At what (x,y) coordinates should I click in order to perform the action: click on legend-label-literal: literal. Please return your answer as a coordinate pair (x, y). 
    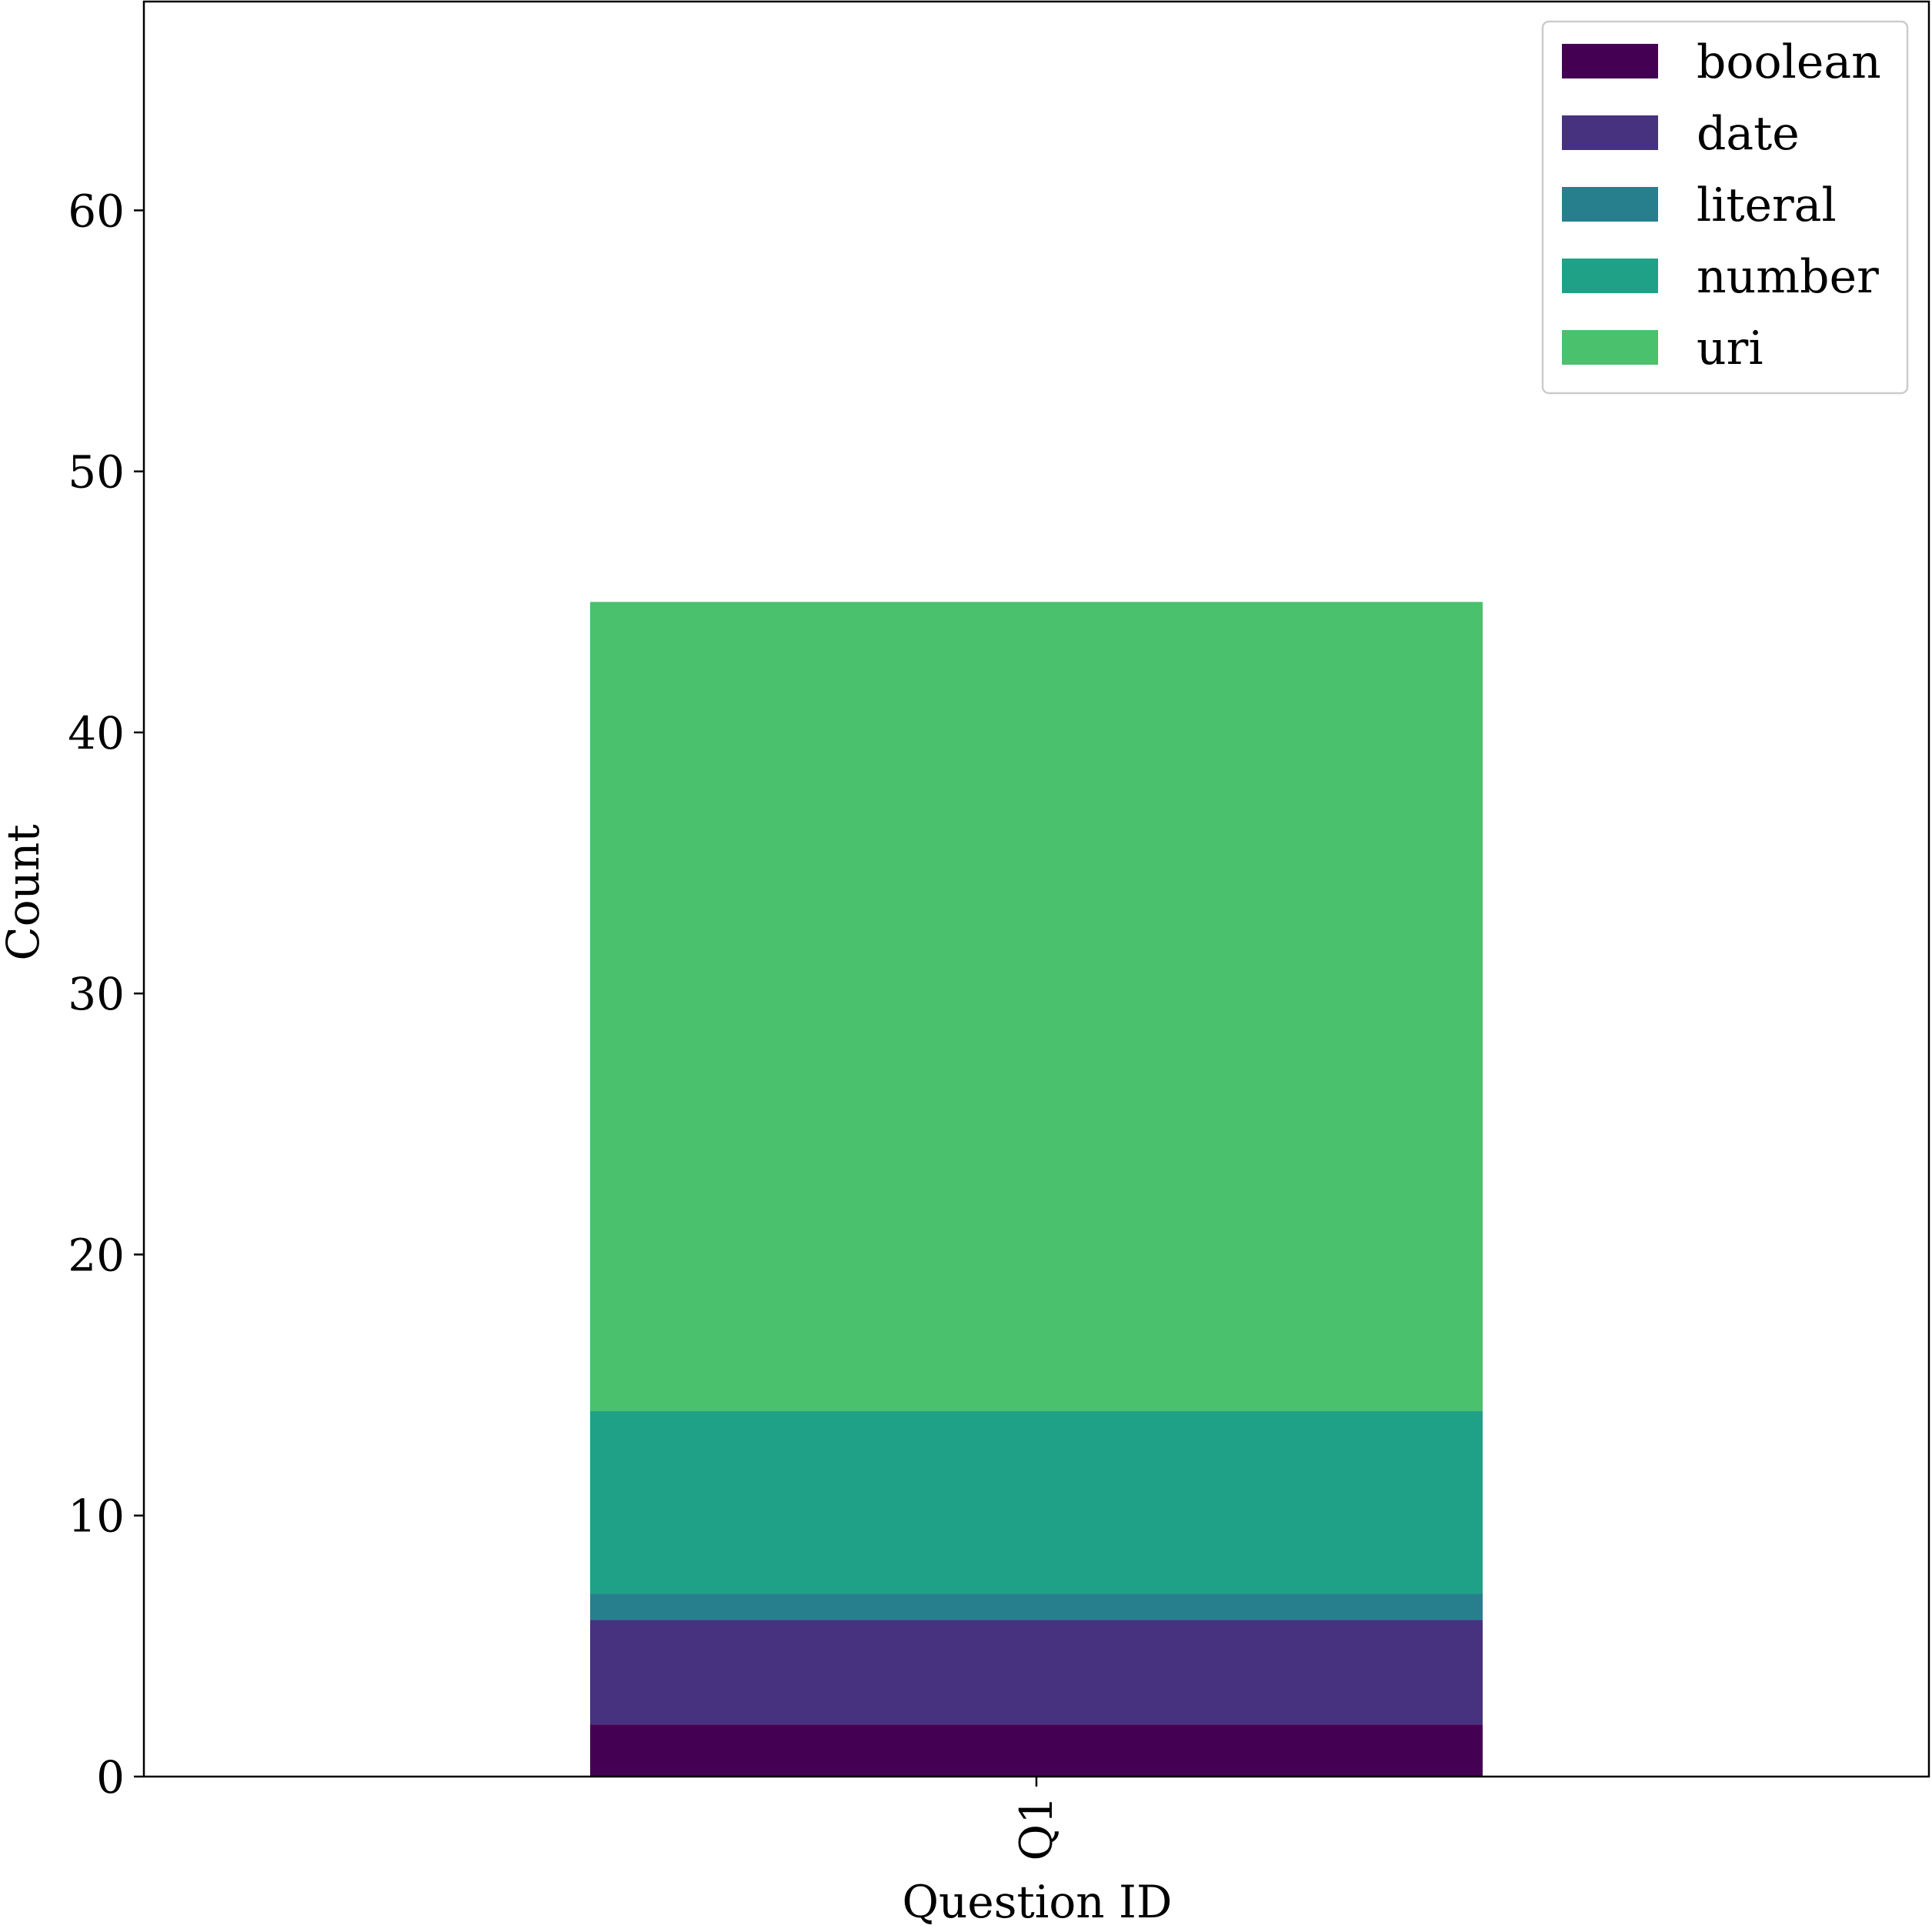
    Looking at the image, I should click on (1767, 206).